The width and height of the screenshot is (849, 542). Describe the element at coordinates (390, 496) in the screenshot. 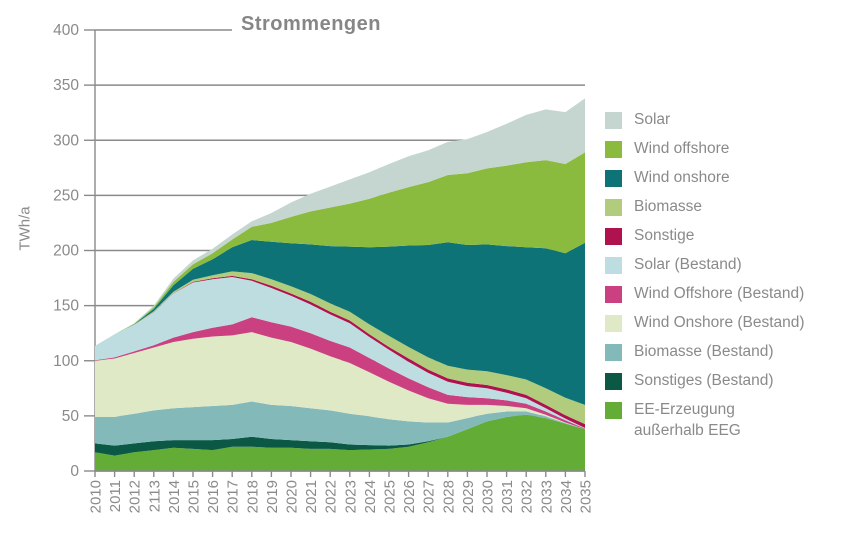

I see `x-tick-label: 2025` at that location.